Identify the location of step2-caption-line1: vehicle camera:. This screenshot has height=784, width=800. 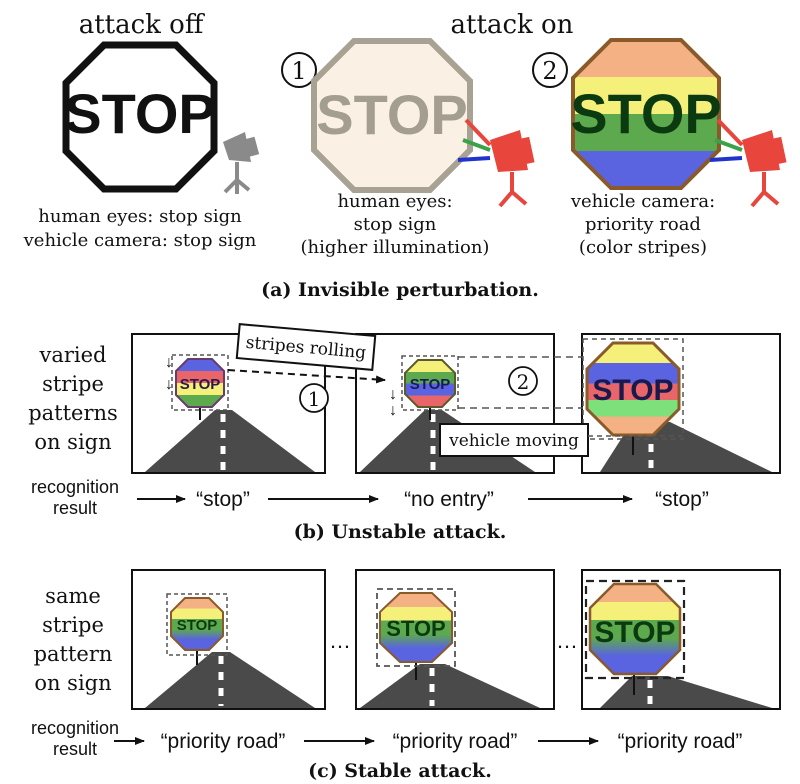
(642, 201).